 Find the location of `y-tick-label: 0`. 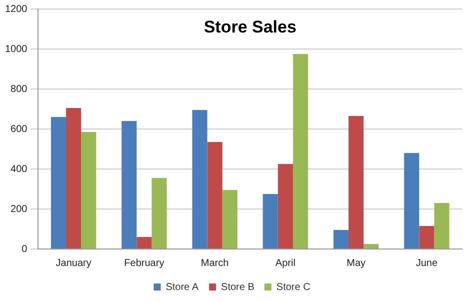

y-tick-label: 0 is located at coordinates (25, 249).